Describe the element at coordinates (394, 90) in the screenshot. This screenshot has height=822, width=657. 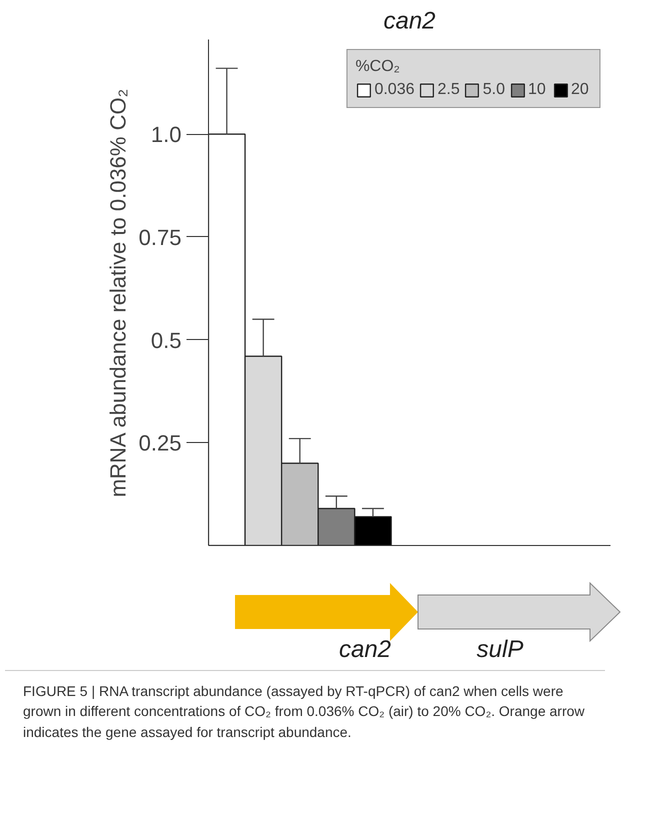
I see `legend-label: 0.036` at that location.